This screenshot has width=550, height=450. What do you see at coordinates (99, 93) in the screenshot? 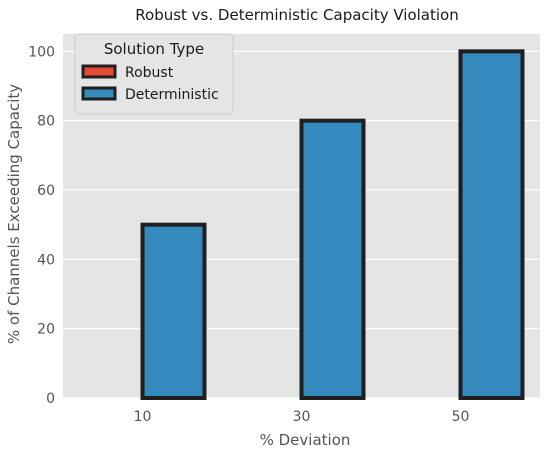
I see `legend-swatch-deterministic` at bounding box center [99, 93].